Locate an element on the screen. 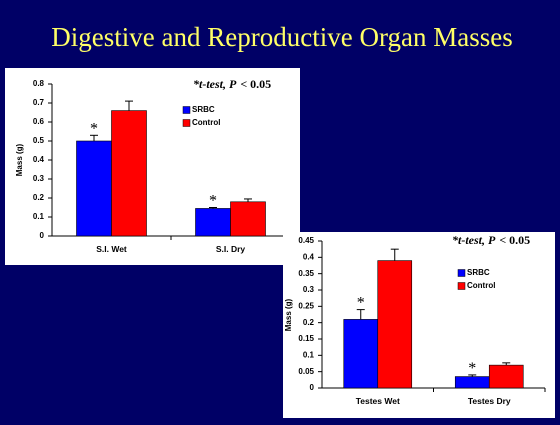  x-tick-label: Testes Dry is located at coordinates (489, 401).